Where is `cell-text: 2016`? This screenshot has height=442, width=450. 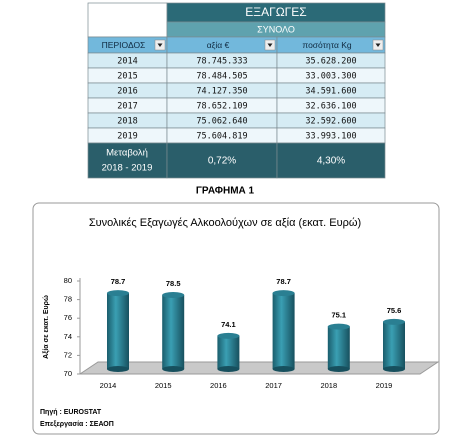
cell-text: 2016 is located at coordinates (127, 92).